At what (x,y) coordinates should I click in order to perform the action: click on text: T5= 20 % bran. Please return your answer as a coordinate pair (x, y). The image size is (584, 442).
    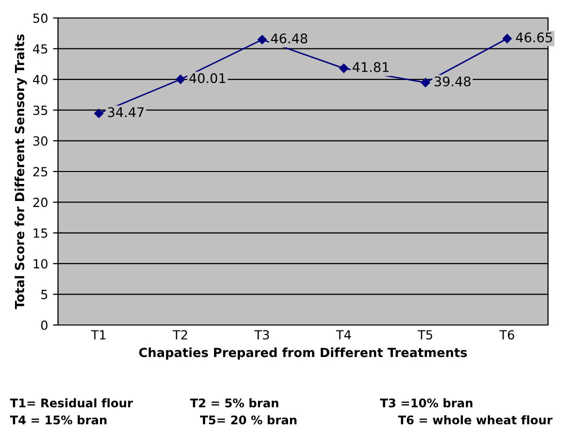
    Looking at the image, I should click on (248, 419).